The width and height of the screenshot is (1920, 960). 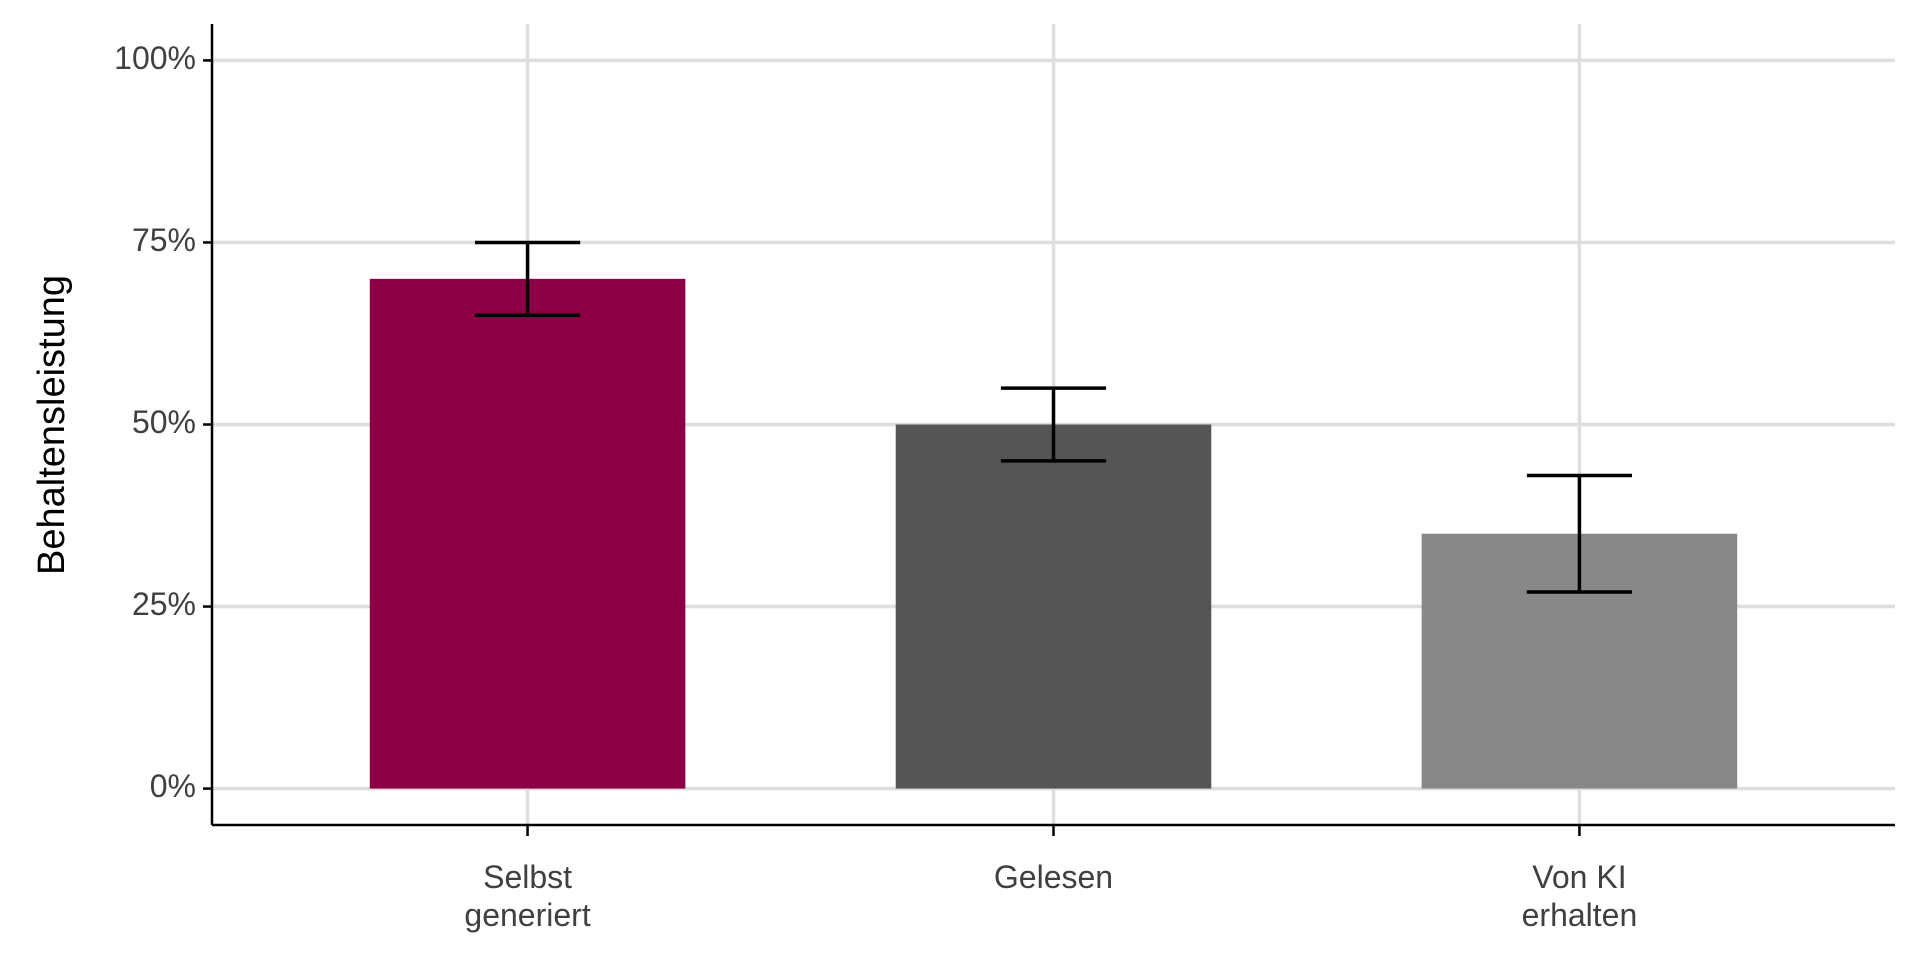 I want to click on y-tick-label: 0%, so click(x=173, y=786).